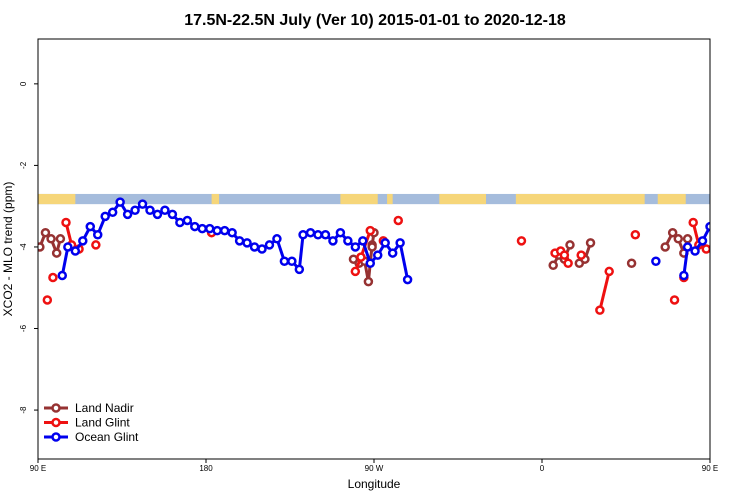  I want to click on legend-marker-land-glint, so click(56, 422).